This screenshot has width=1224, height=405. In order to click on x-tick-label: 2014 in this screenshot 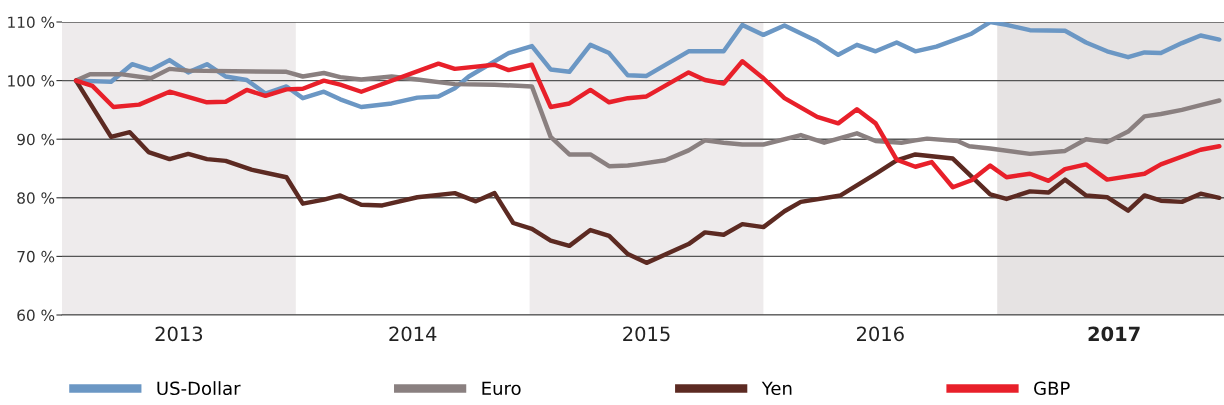, I will do `click(413, 334)`.